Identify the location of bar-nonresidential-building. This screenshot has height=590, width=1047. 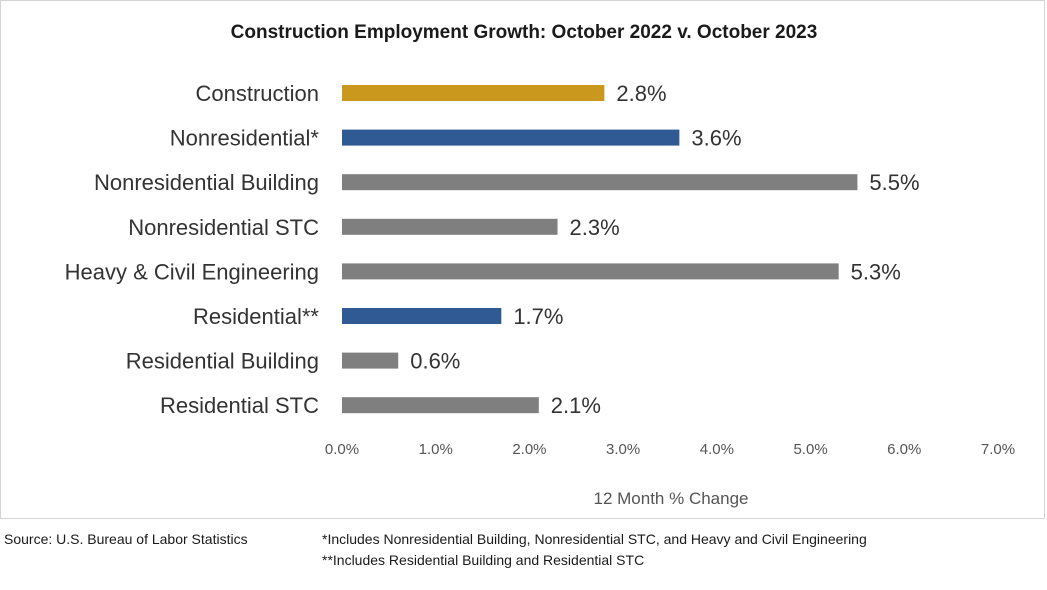
(600, 182).